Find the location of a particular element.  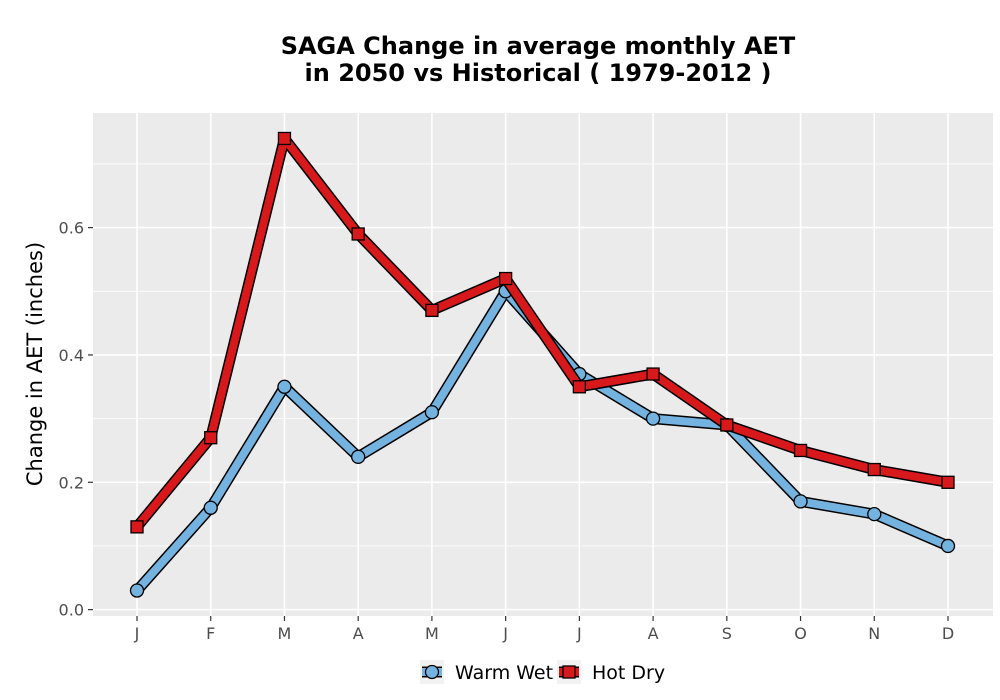

x-tick-label: S is located at coordinates (727, 633).